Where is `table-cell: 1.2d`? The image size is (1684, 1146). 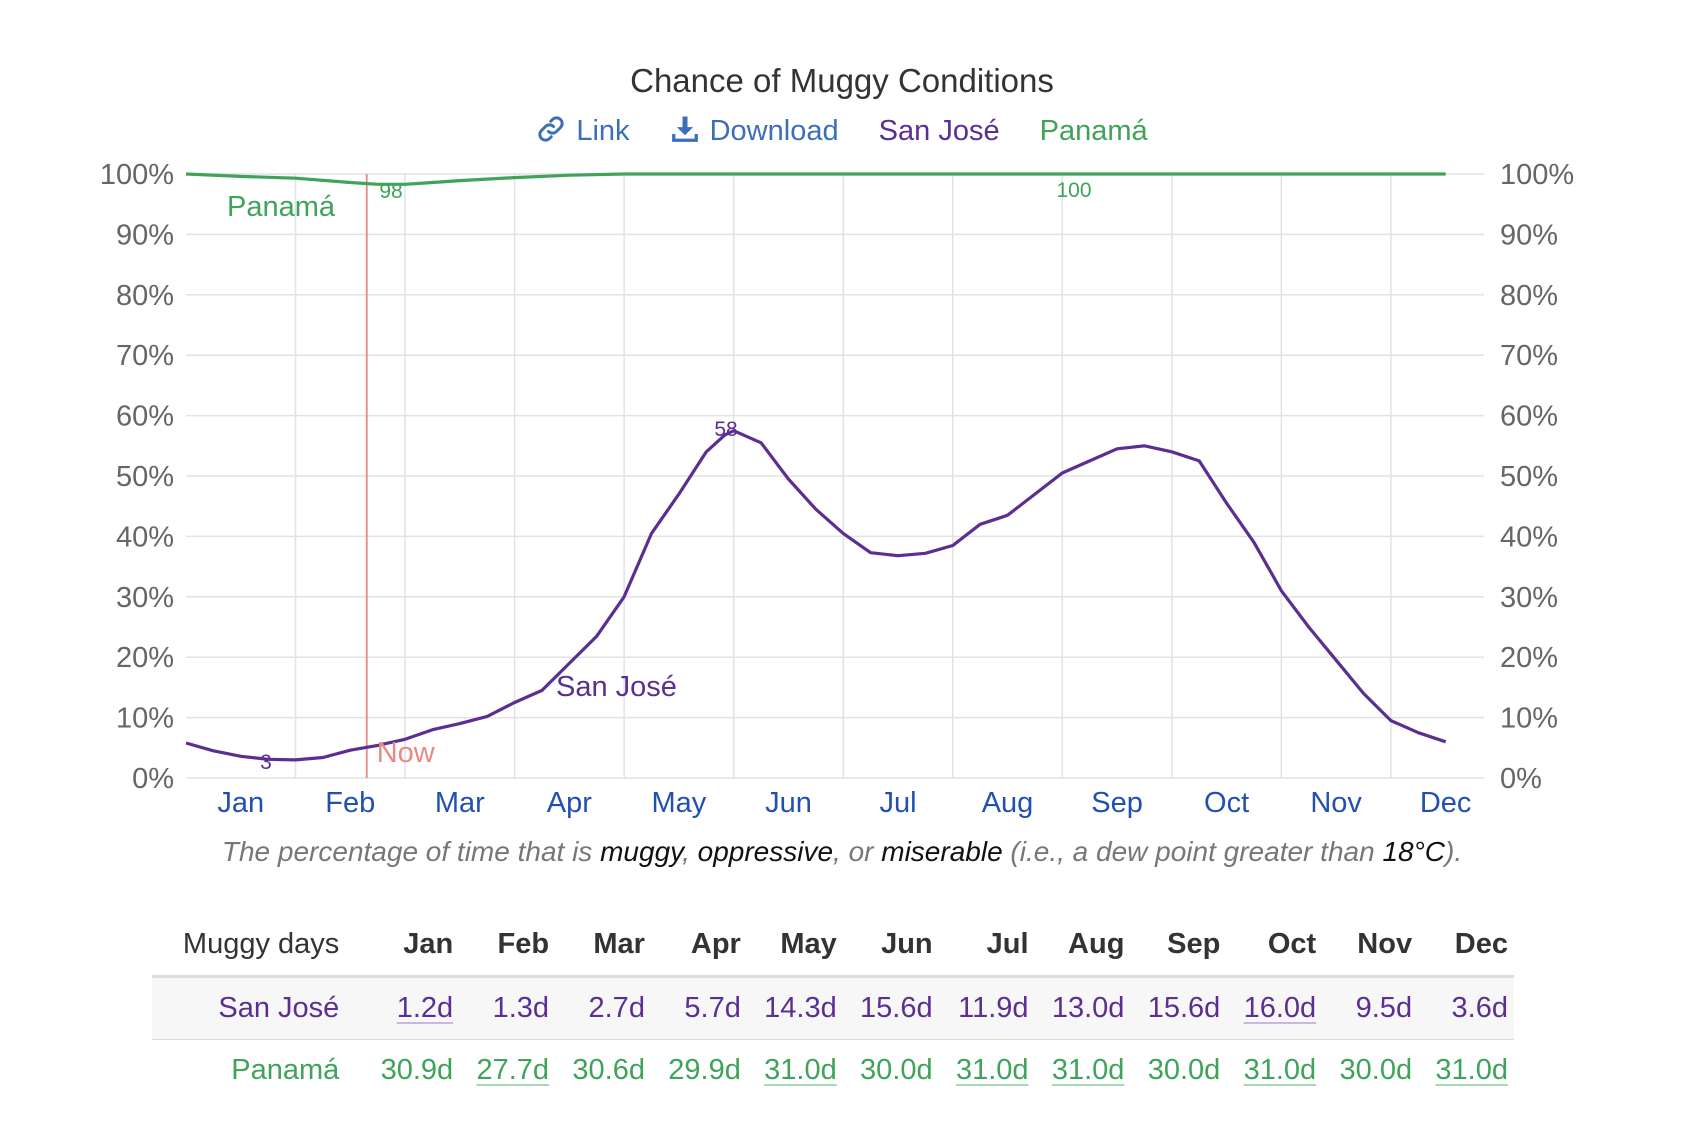 table-cell: 1.2d is located at coordinates (411, 1007).